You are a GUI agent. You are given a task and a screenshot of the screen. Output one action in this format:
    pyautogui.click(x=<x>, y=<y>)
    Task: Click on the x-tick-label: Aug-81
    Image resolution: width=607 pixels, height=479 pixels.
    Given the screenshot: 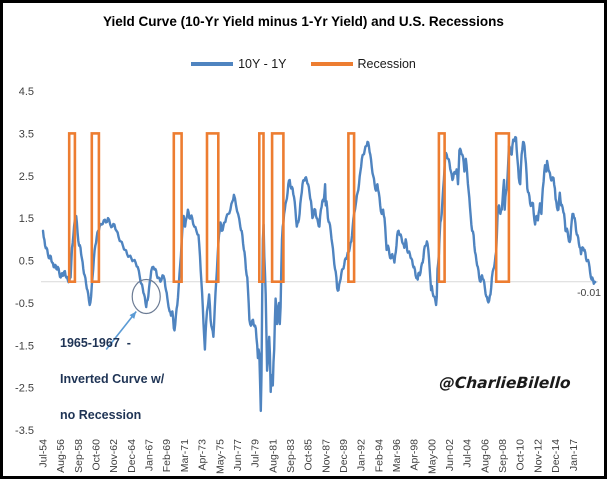 What is the action you would take?
    pyautogui.click(x=273, y=456)
    